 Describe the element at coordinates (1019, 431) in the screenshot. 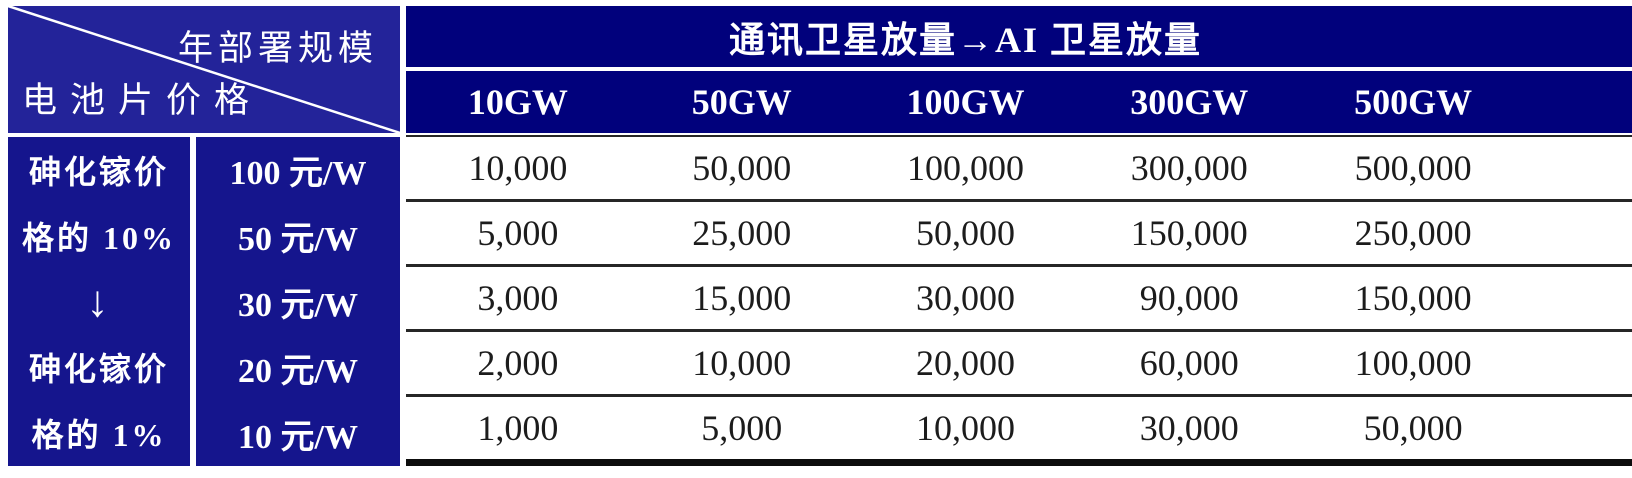

I see `table-row: 1,000 5,000 10,000 30,000 50,000` at that location.